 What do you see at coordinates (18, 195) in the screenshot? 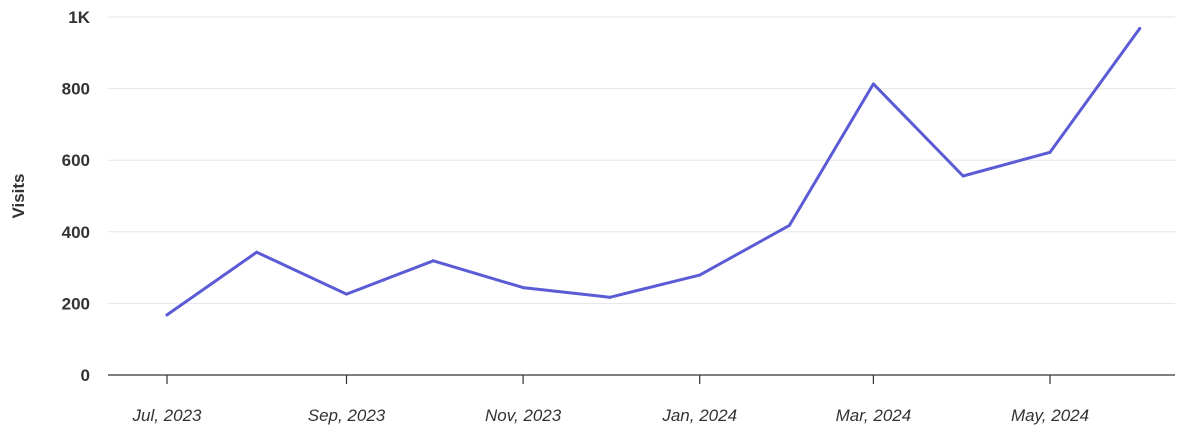
I see `y-axis-label: Visits` at bounding box center [18, 195].